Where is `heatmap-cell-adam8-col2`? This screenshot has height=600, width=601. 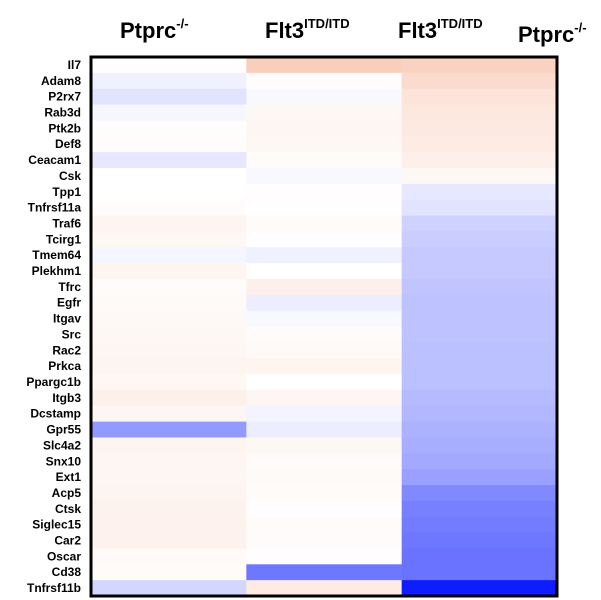 heatmap-cell-adam8-col2 is located at coordinates (324, 81).